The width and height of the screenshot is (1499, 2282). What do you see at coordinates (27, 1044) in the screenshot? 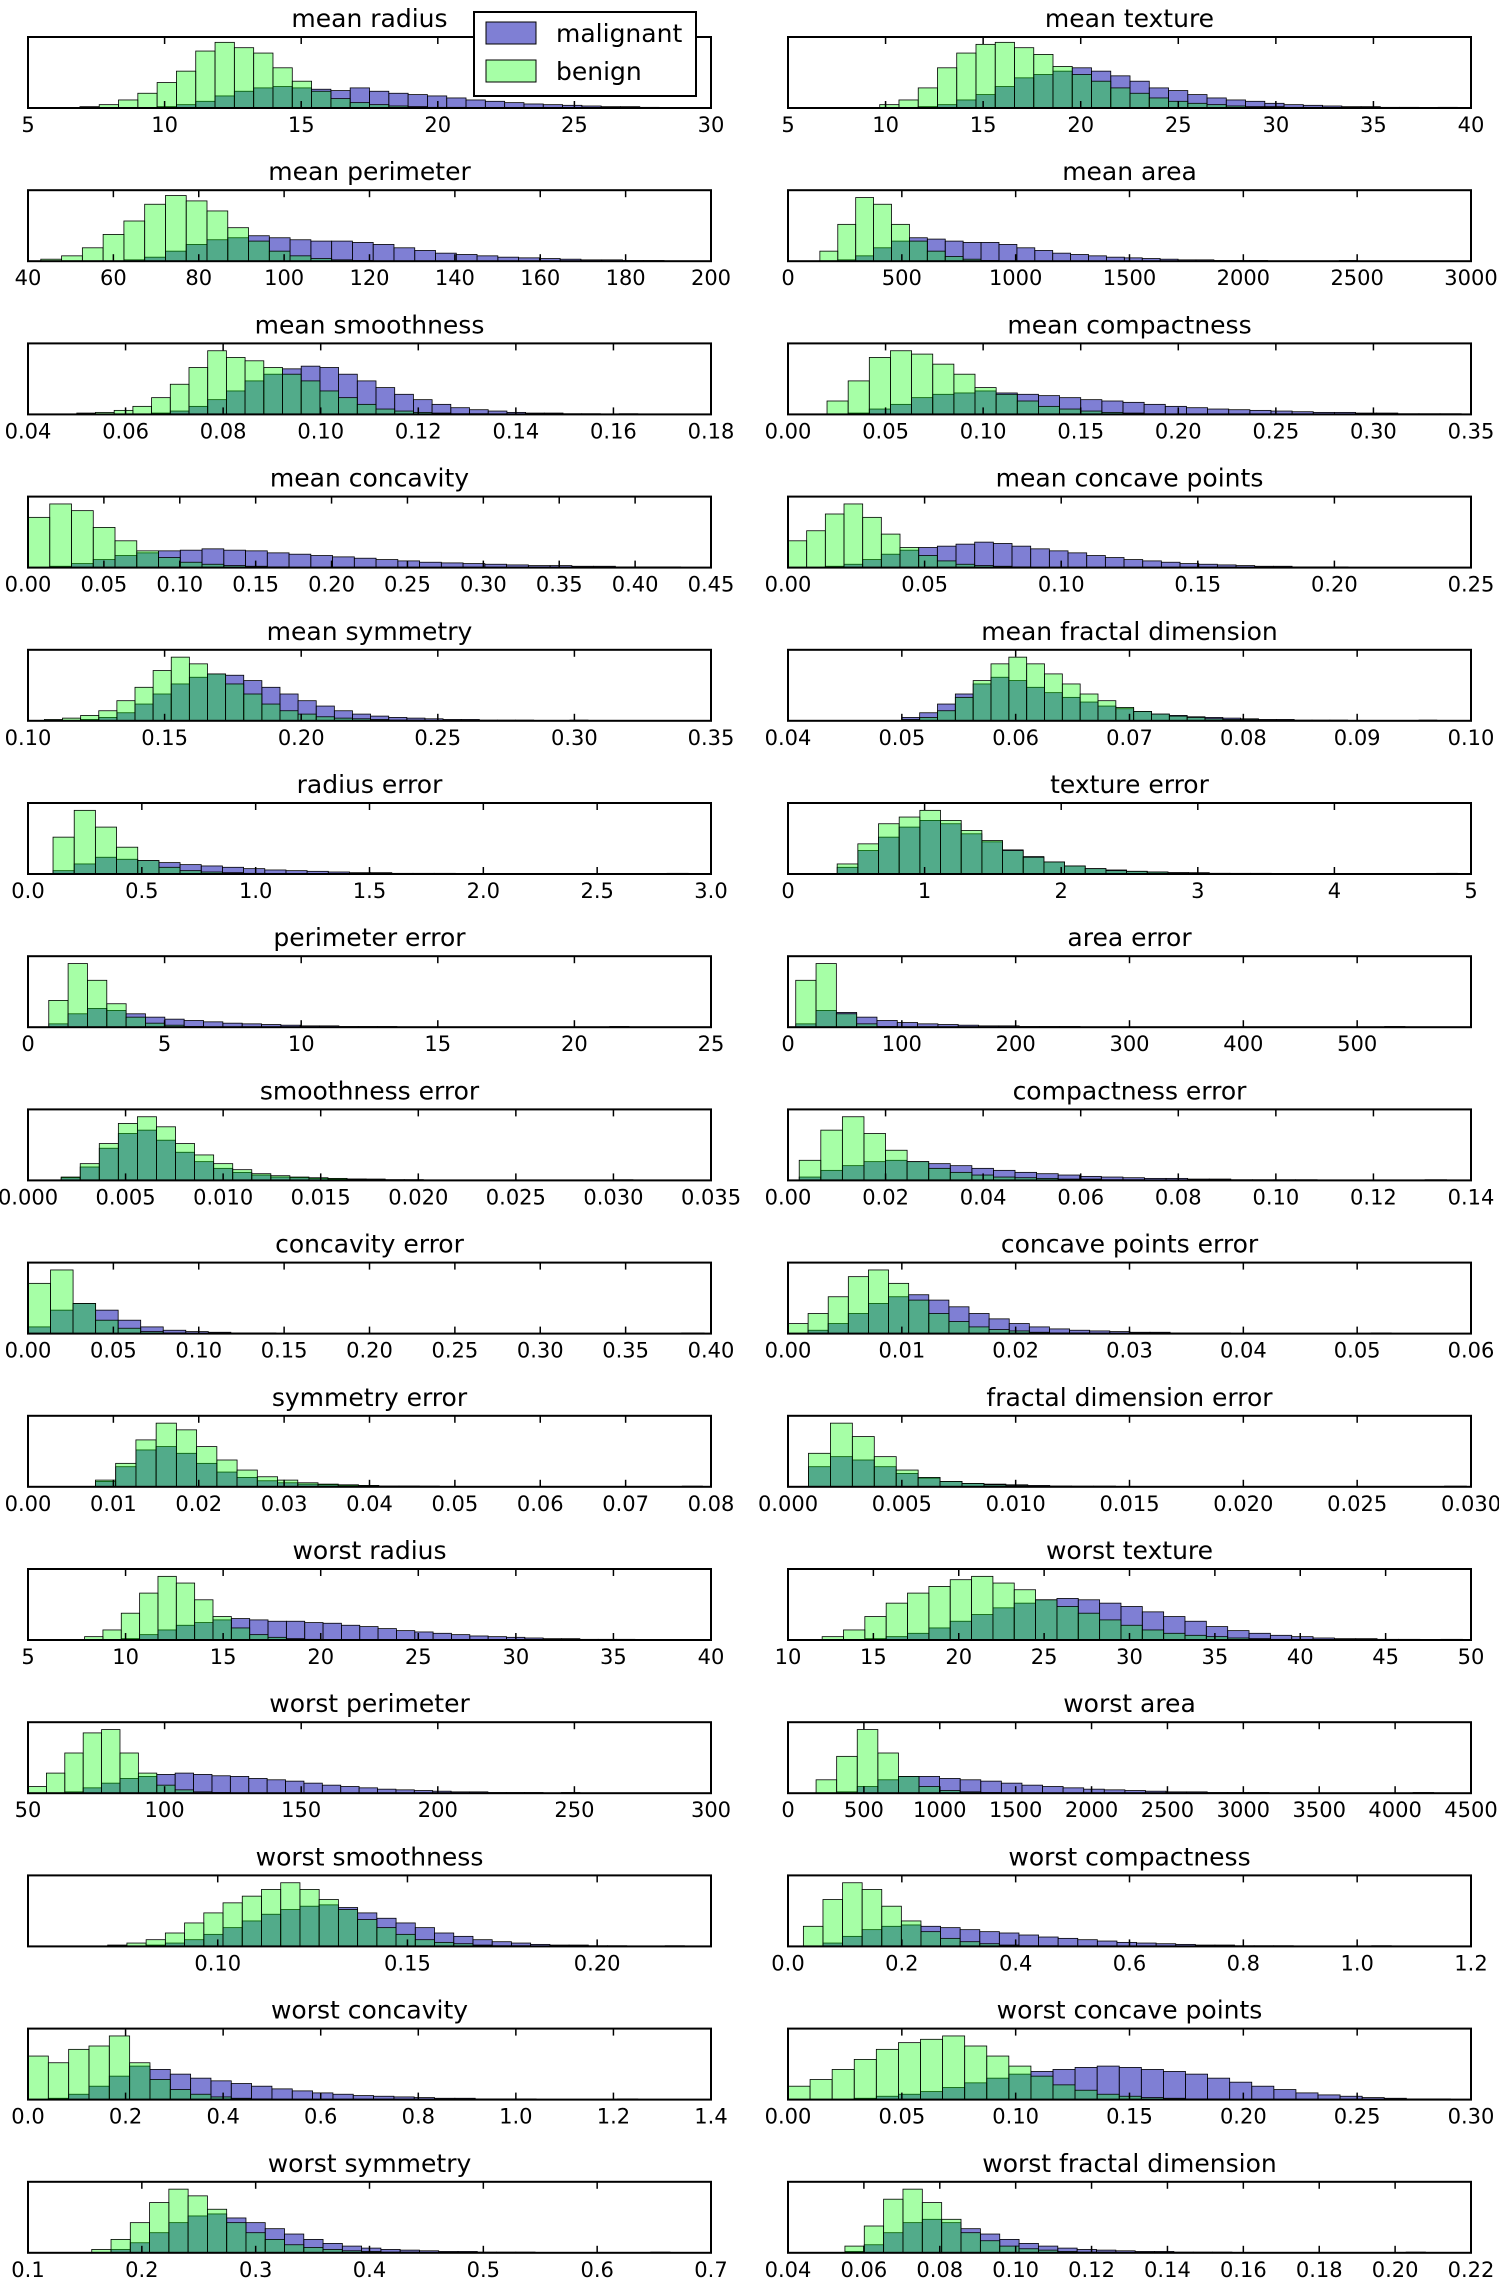
I see `tick-label-perimeter-error-0: 0` at bounding box center [27, 1044].